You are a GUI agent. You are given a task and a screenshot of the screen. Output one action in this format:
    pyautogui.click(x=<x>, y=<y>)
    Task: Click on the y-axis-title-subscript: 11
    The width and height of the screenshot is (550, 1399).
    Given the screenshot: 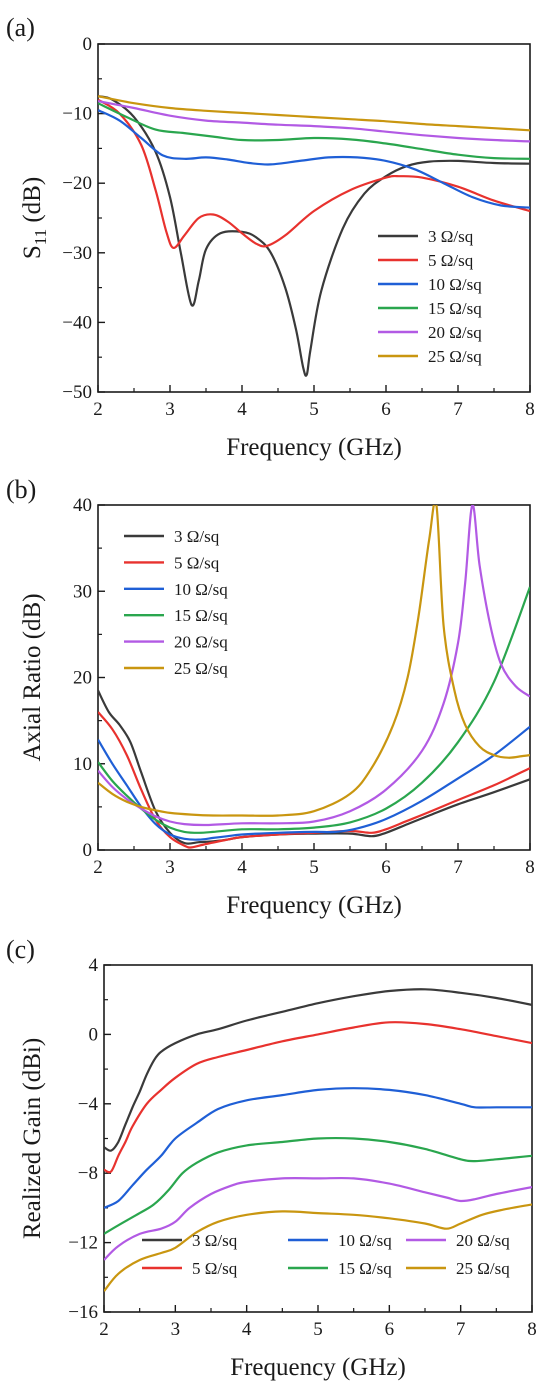 What is the action you would take?
    pyautogui.click(x=40, y=237)
    